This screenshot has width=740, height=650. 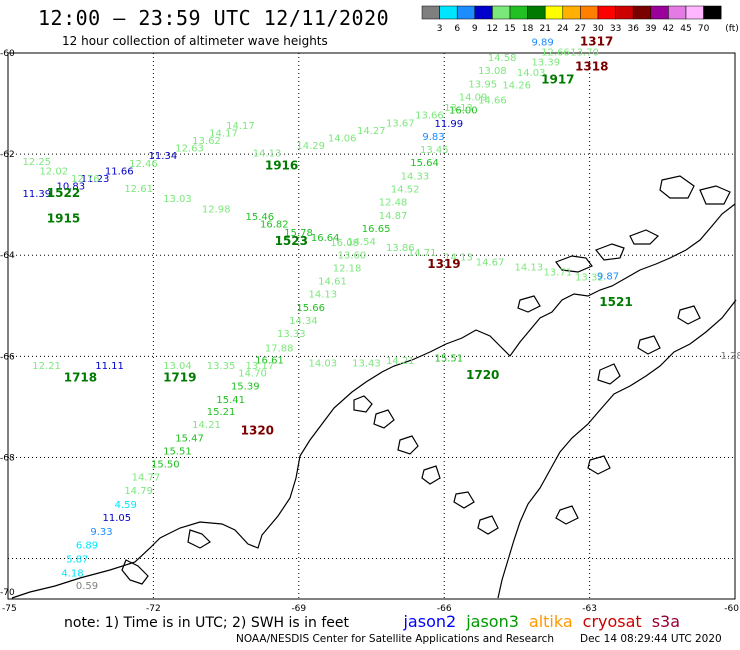 What do you see at coordinates (443, 264) in the screenshot?
I see `cycle-label: 1319` at bounding box center [443, 264].